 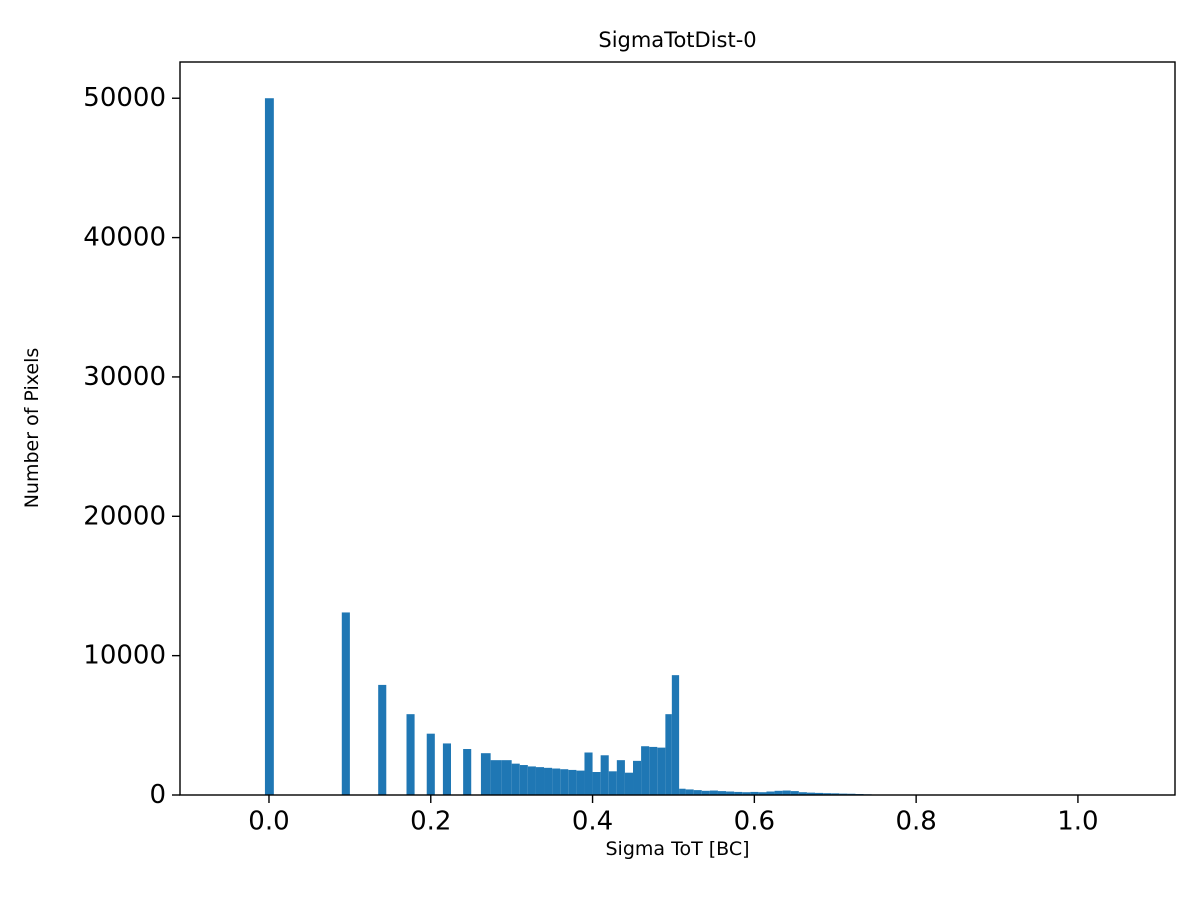 I want to click on x-axis-label: Sigma ToT [BC], so click(x=677, y=849).